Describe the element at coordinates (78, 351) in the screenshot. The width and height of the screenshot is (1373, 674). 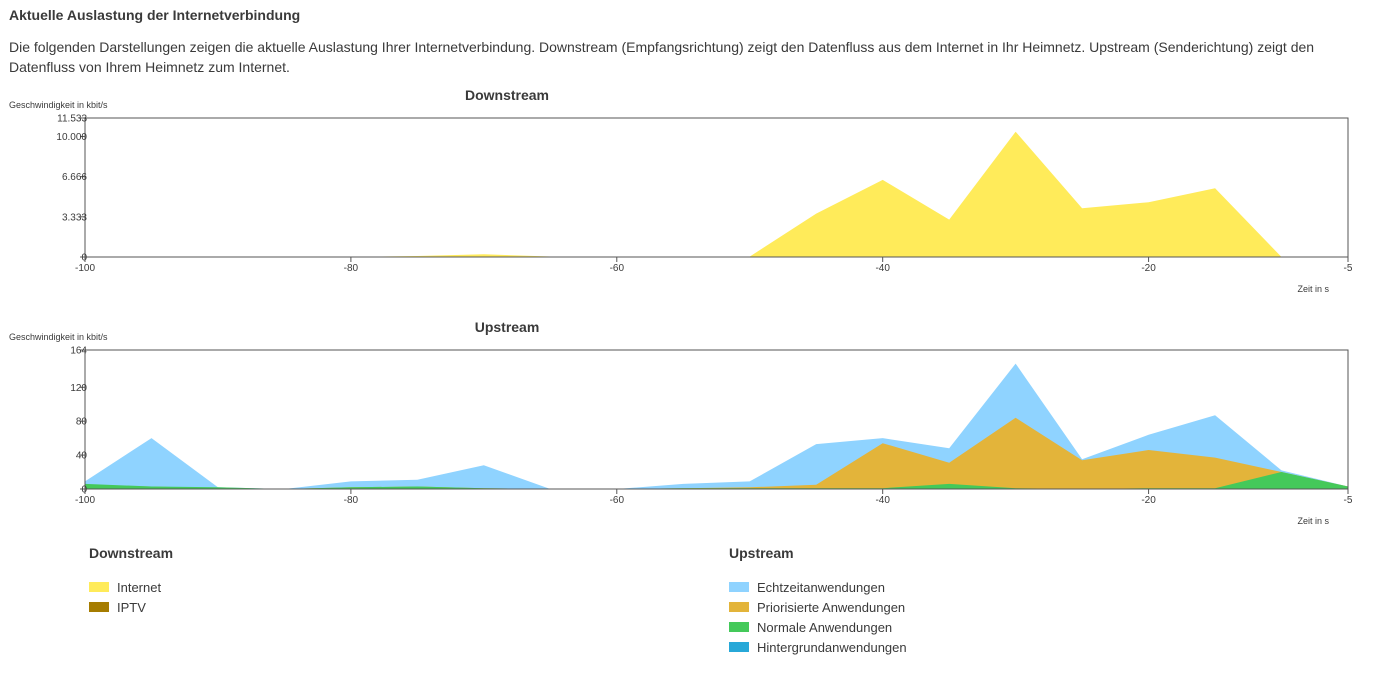
I see `upstream-y-tick-label: 164` at that location.